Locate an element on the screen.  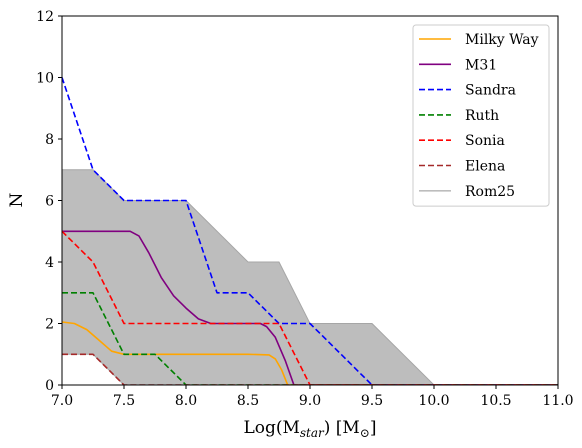
legend: Milky Way M31 Sandra Ruth Sonia Elena Rom25 is located at coordinates (481, 115).